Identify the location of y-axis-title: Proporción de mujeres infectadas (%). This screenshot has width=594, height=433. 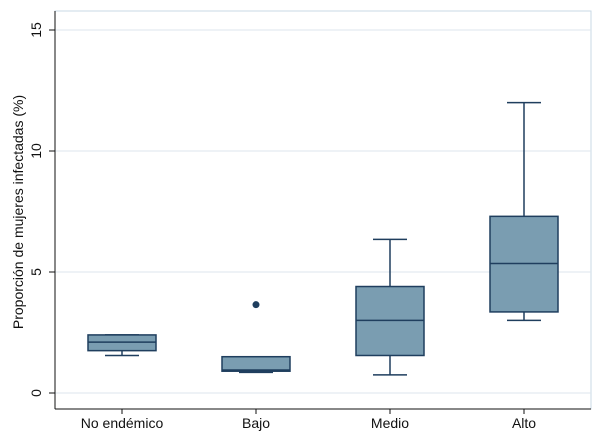
(18, 212).